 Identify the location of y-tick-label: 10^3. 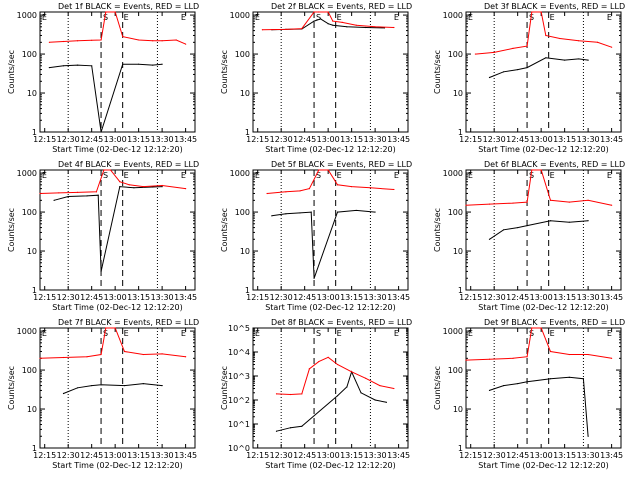
(239, 376).